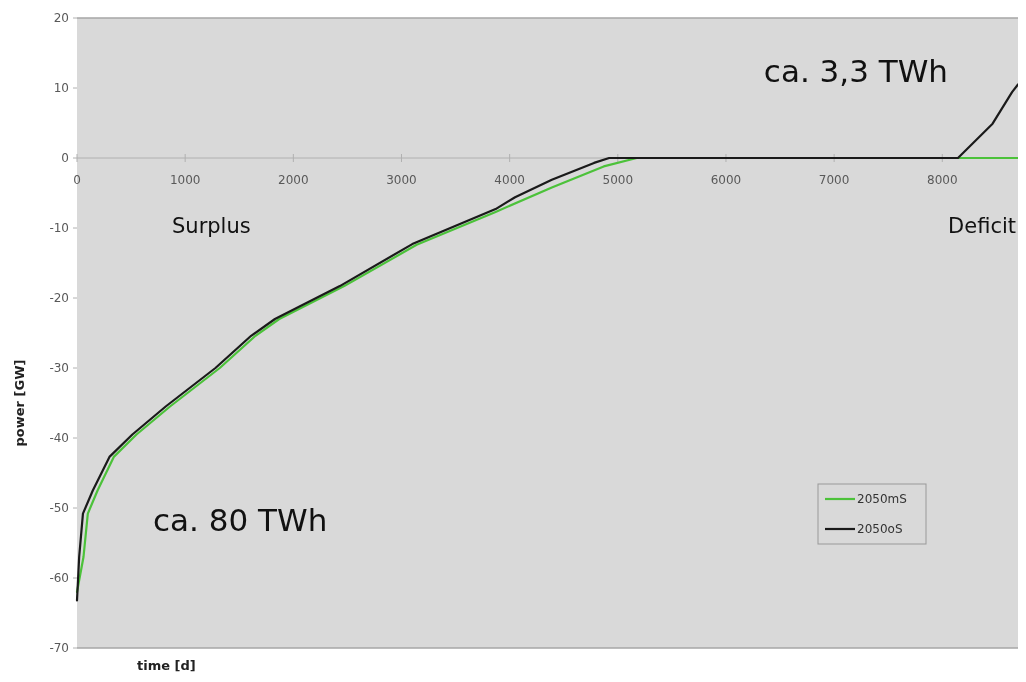 The height and width of the screenshot is (682, 1026). What do you see at coordinates (185, 180) in the screenshot?
I see `x-tick-label: 1000` at bounding box center [185, 180].